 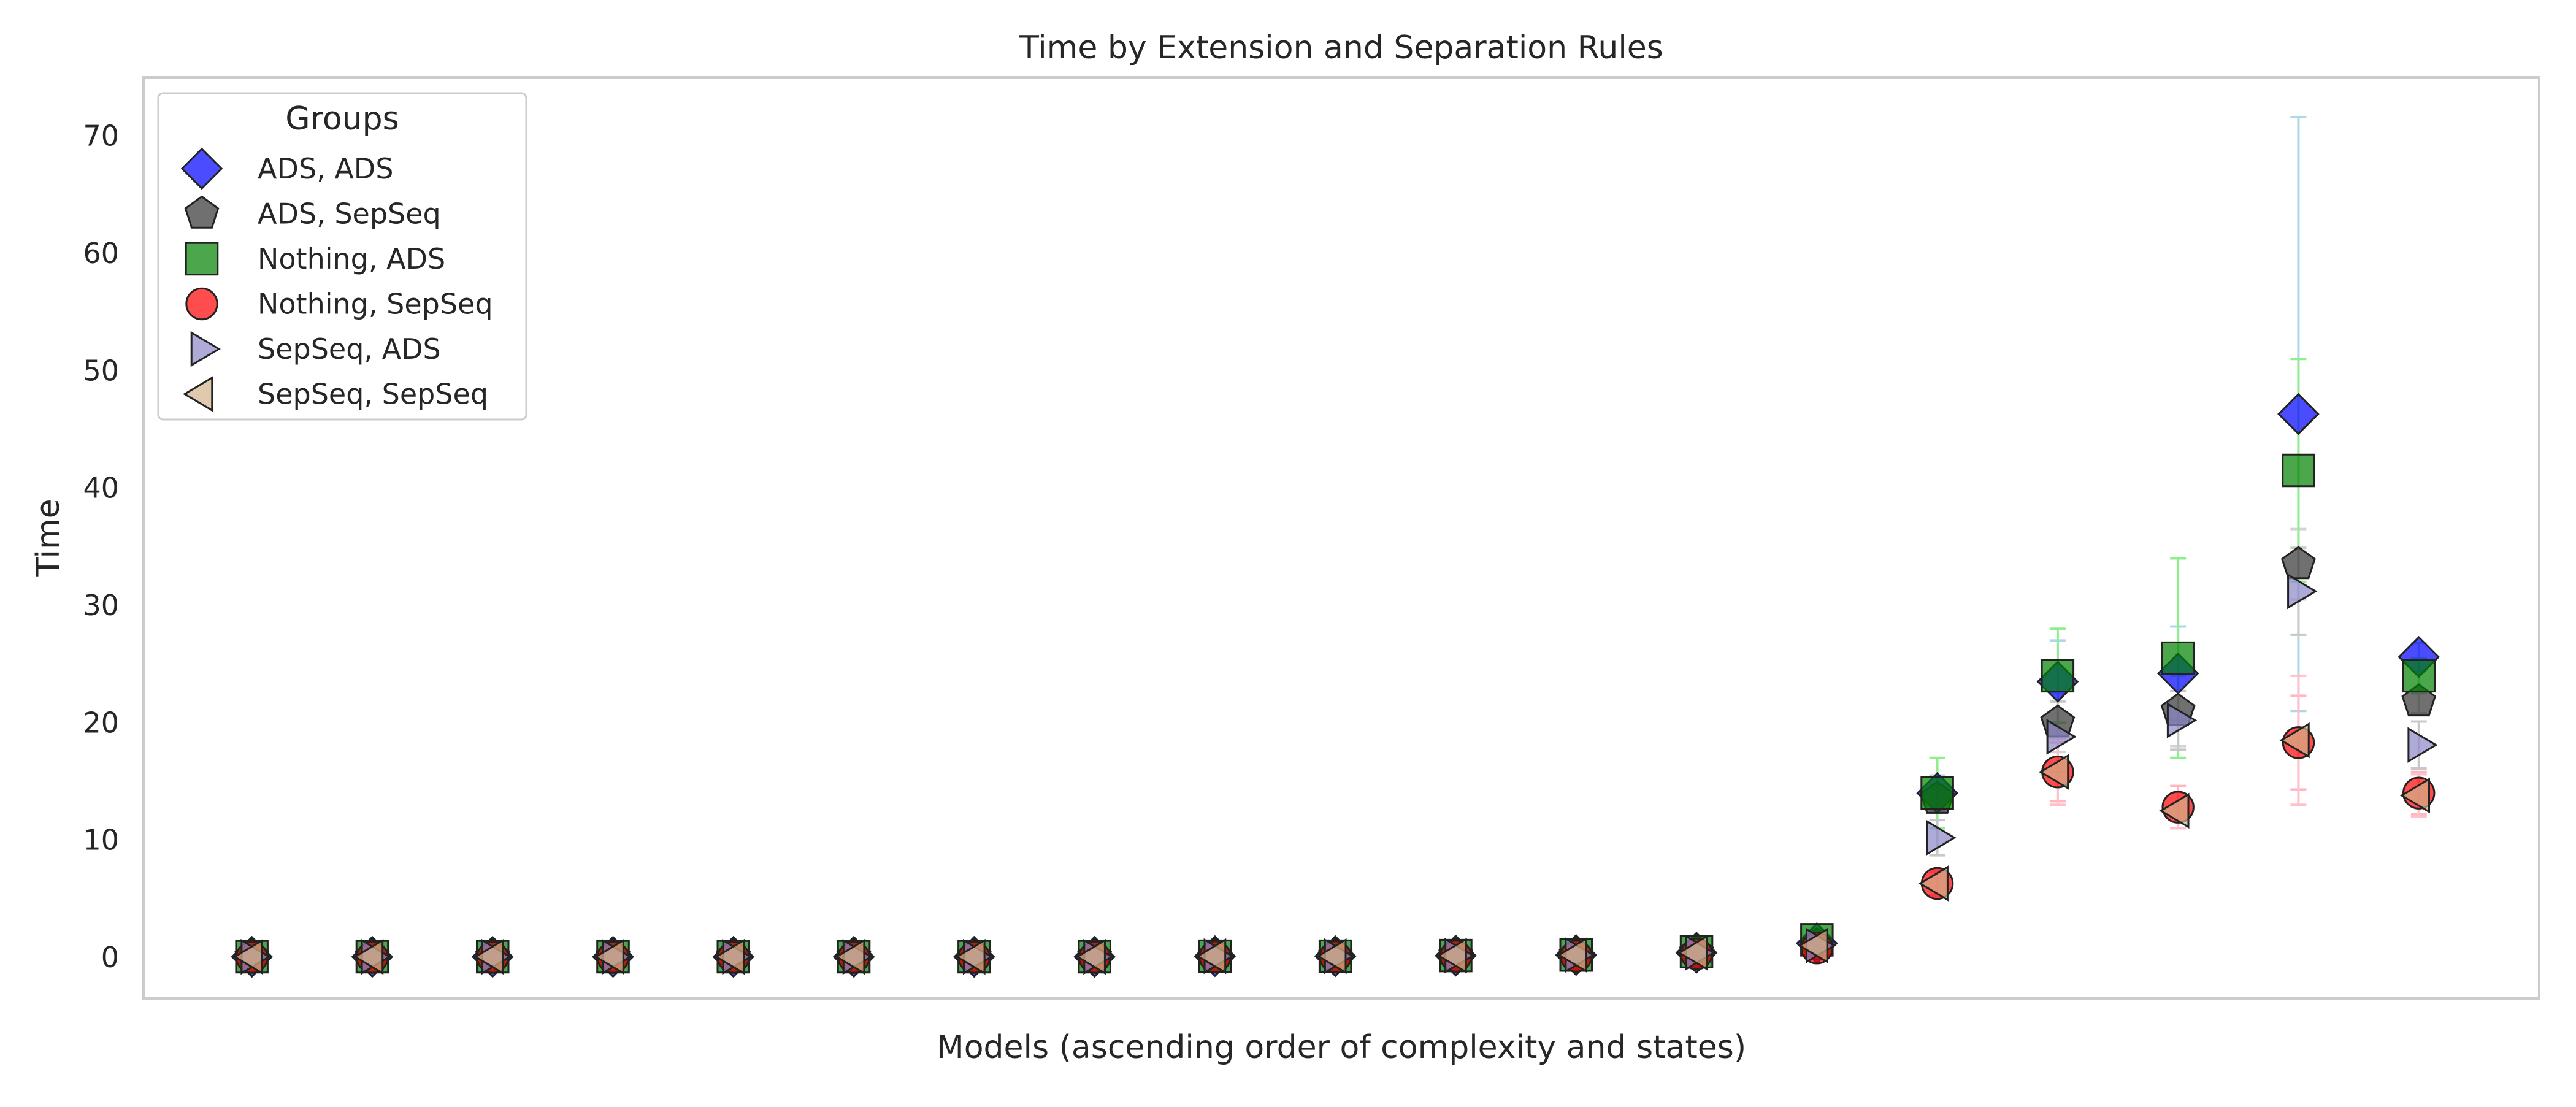 What do you see at coordinates (342, 119) in the screenshot?
I see `legend-title: Groups` at bounding box center [342, 119].